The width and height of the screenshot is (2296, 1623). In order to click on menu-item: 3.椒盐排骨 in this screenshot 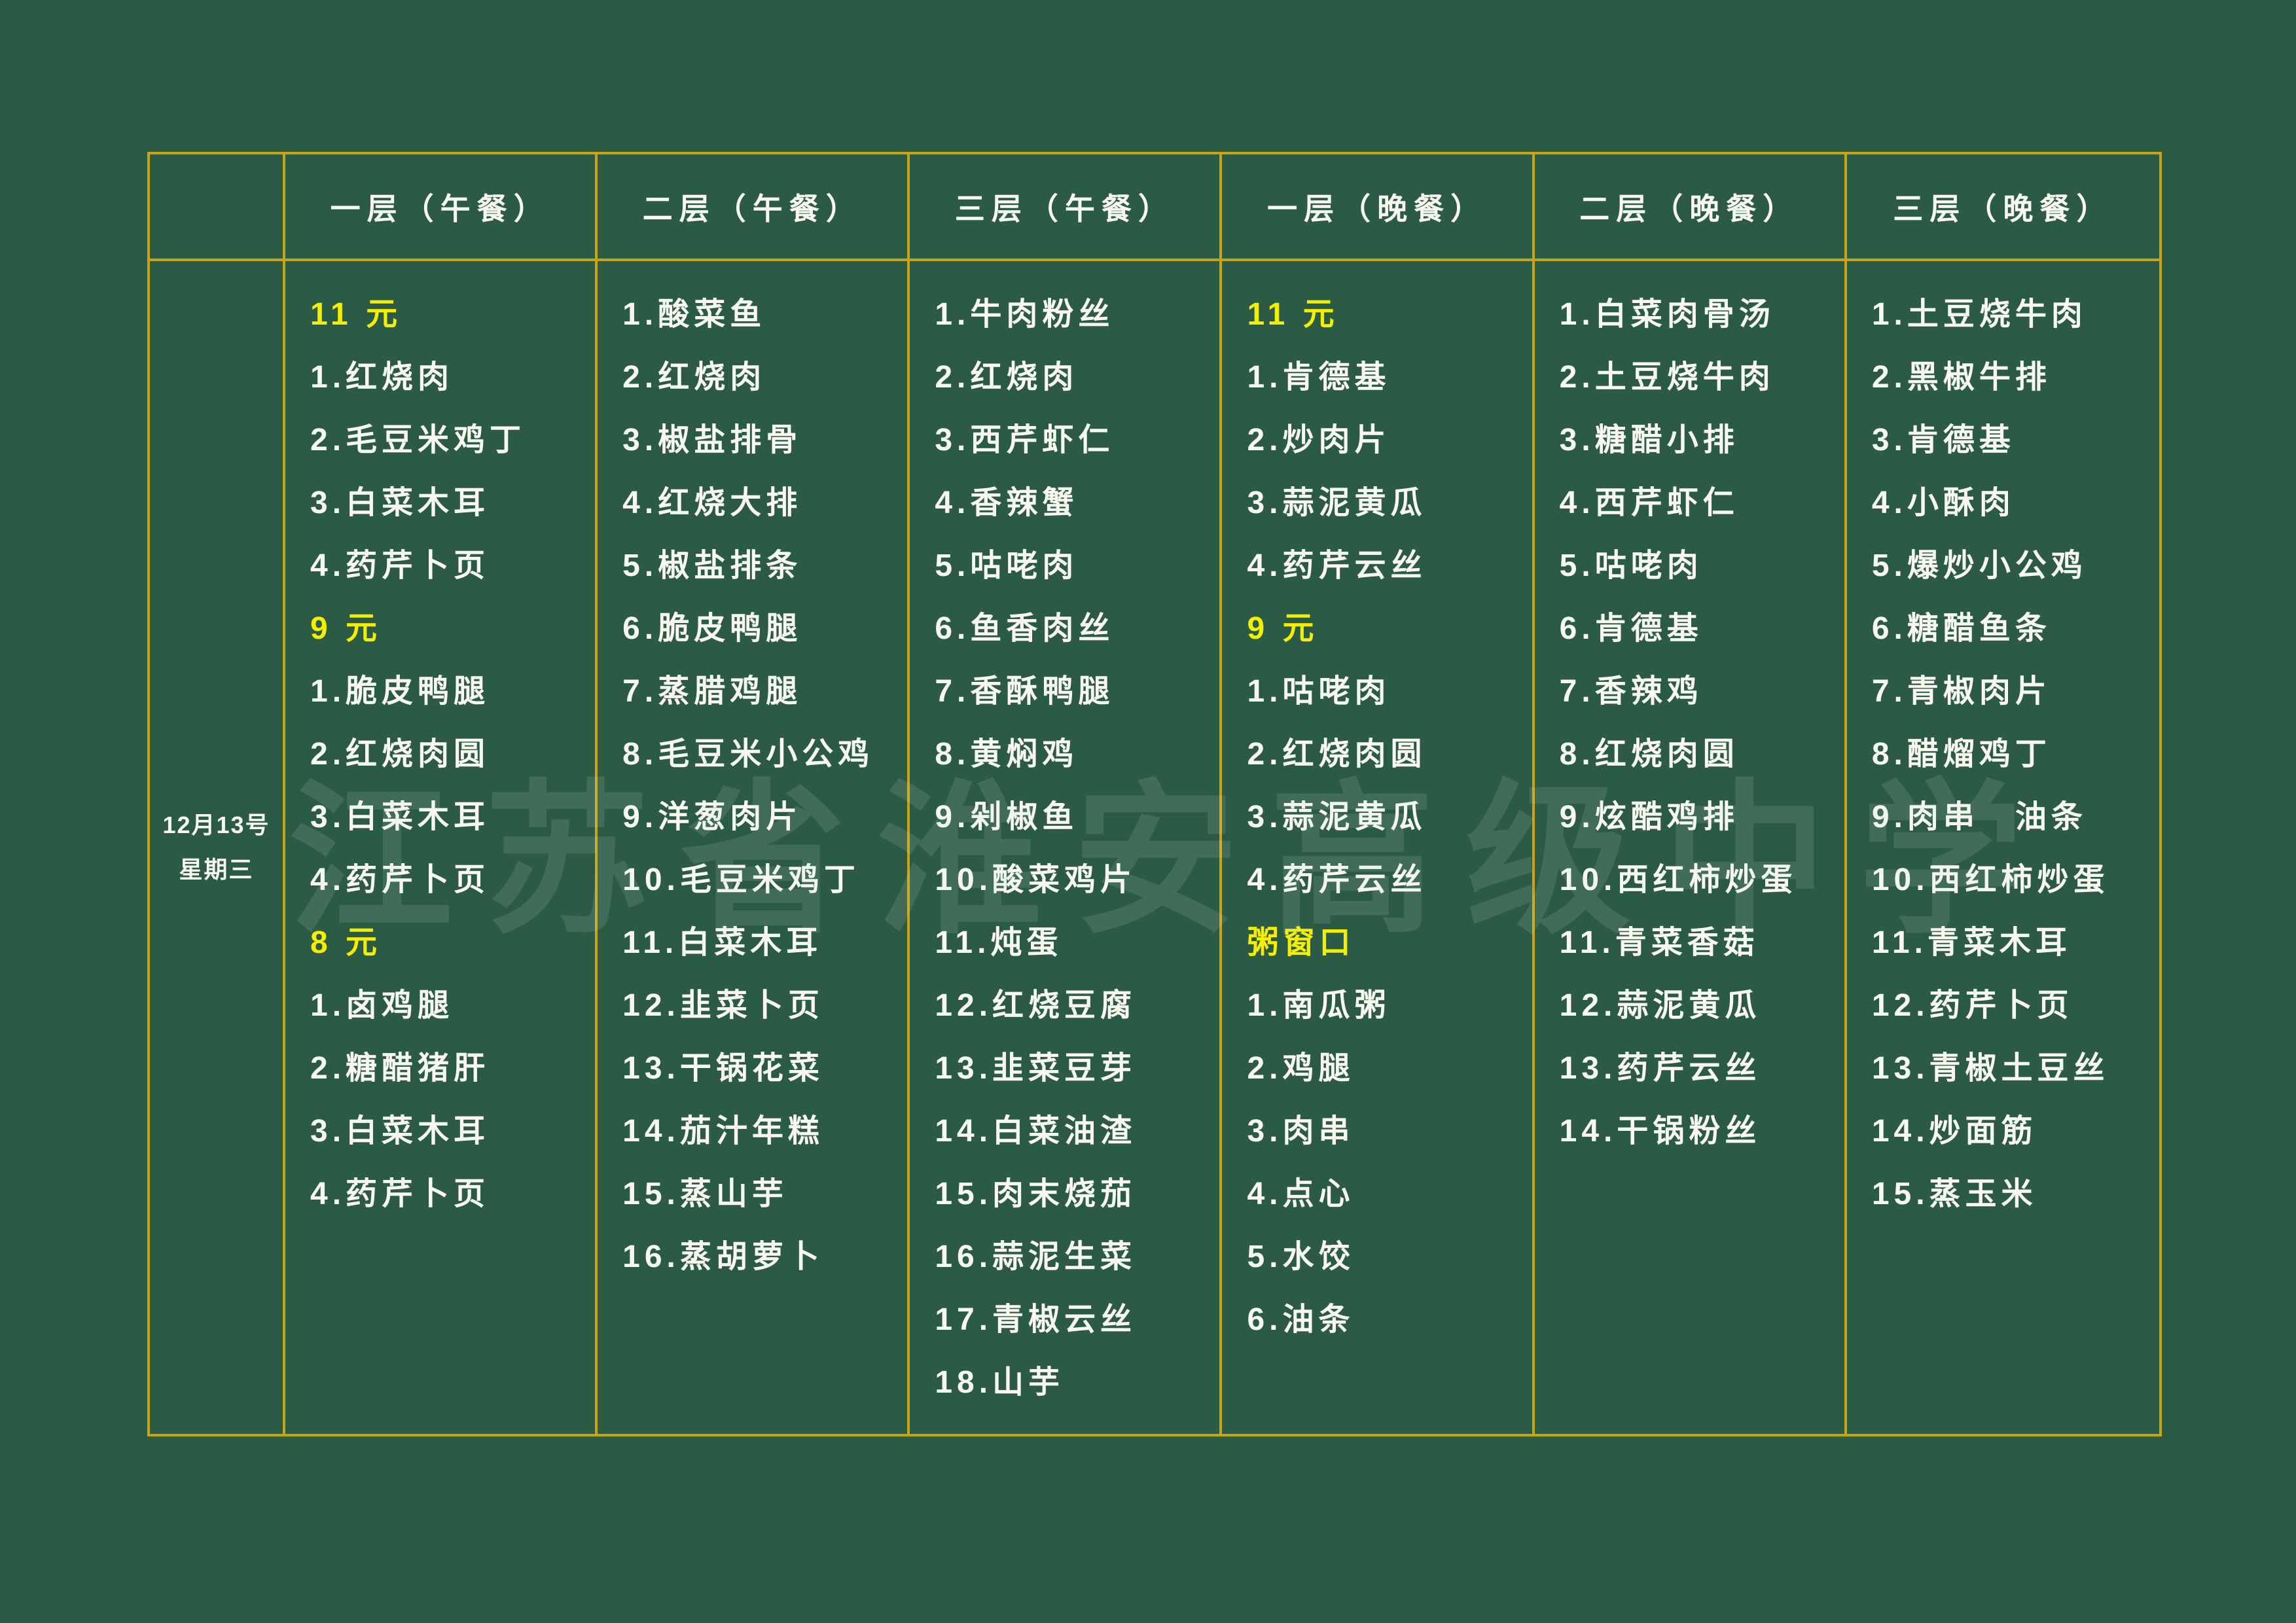, I will do `click(712, 440)`.